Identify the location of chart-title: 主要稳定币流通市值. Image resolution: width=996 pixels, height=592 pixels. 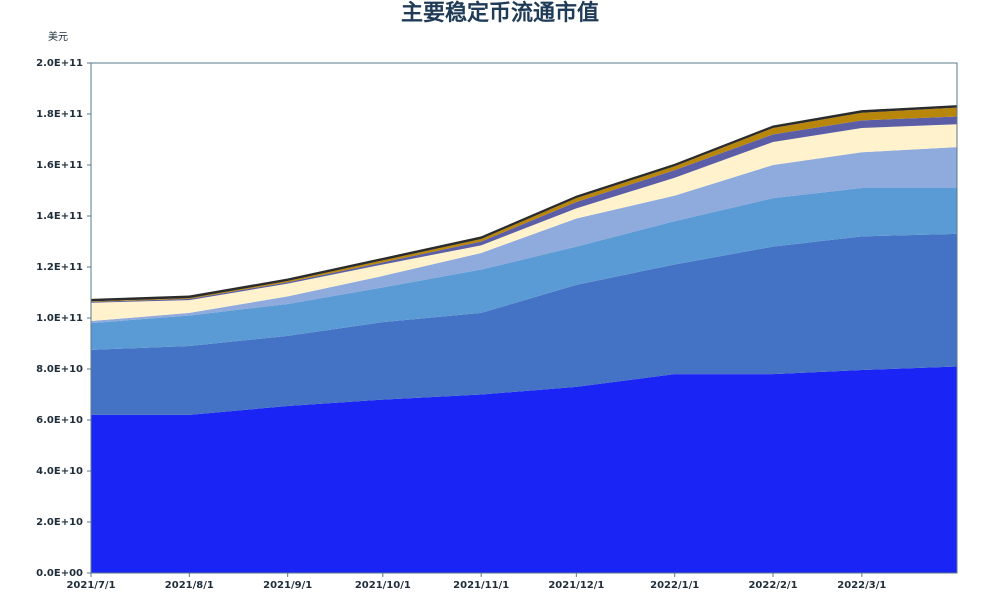
(500, 13).